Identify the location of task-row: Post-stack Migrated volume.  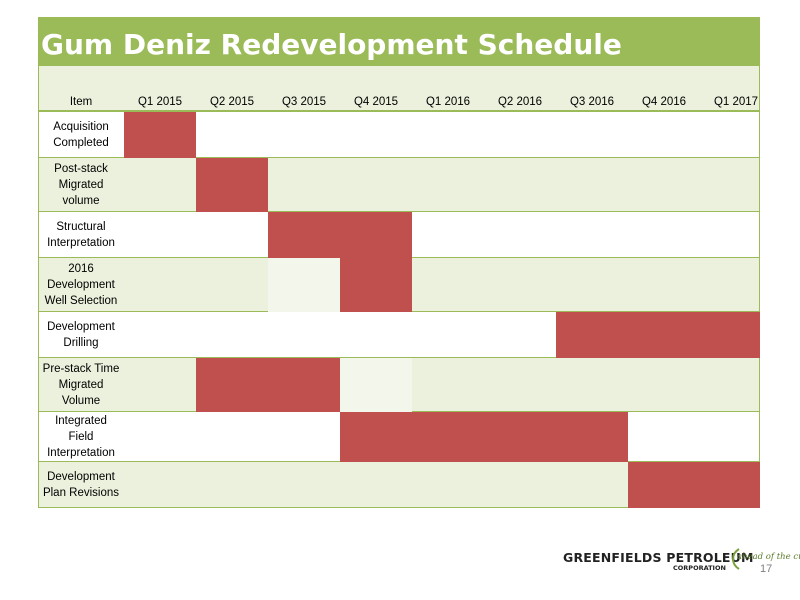
(399, 185).